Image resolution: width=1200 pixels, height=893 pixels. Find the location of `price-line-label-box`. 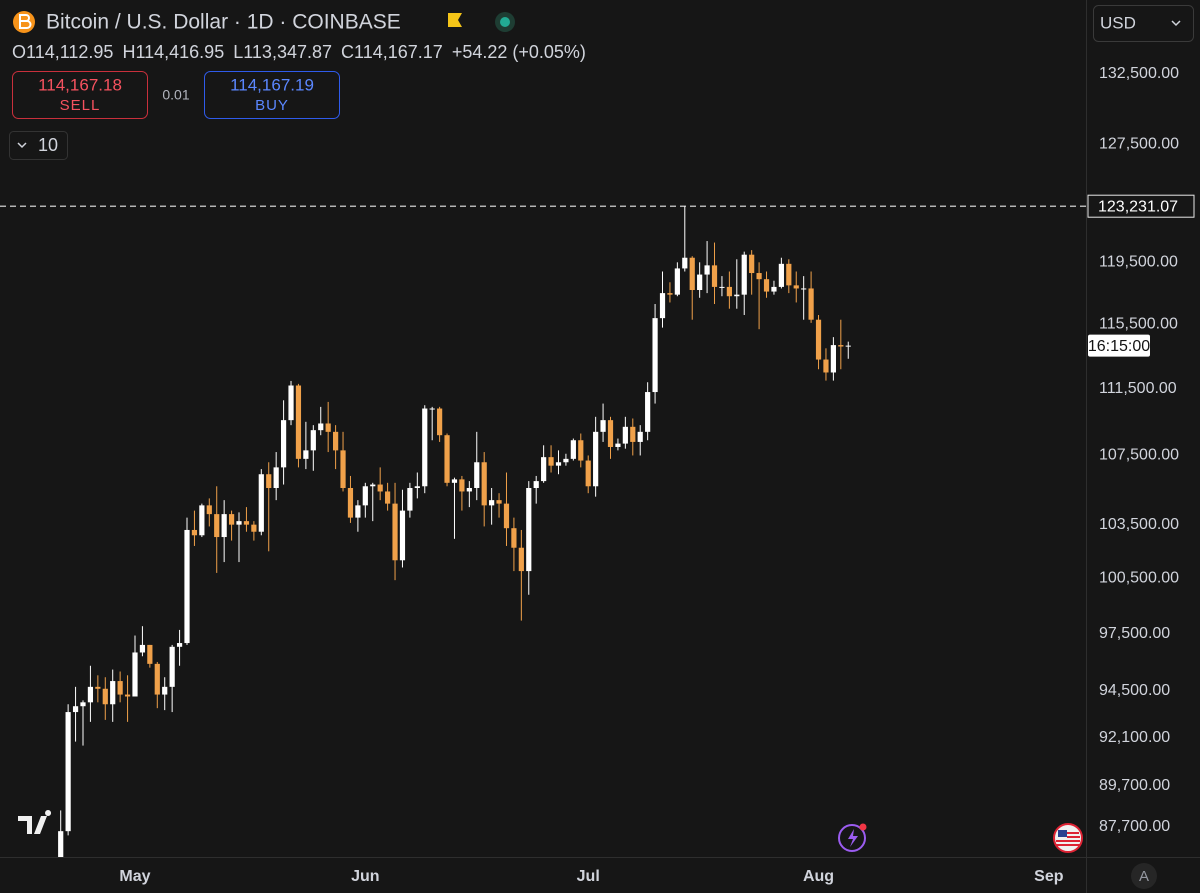

price-line-label-box is located at coordinates (1141, 206).